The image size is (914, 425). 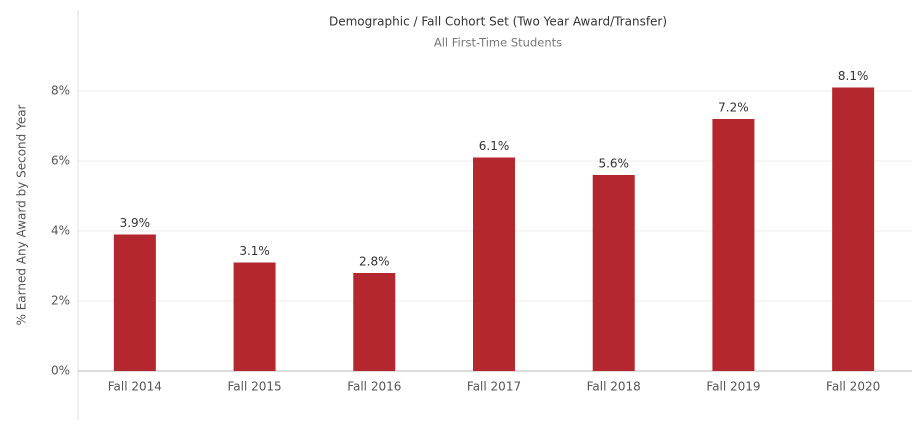 What do you see at coordinates (254, 387) in the screenshot?
I see `x-tick-label: Fall 2015` at bounding box center [254, 387].